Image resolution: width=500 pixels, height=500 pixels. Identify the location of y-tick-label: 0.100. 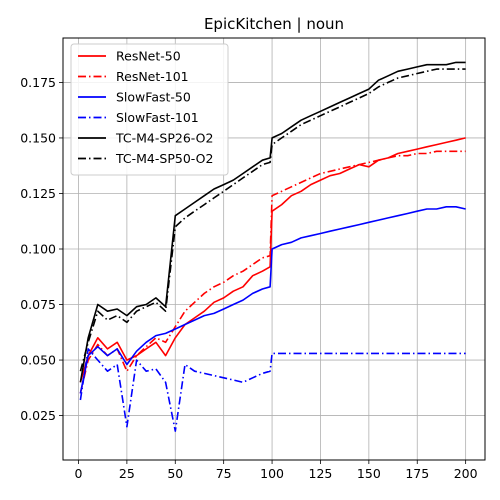
(38, 249).